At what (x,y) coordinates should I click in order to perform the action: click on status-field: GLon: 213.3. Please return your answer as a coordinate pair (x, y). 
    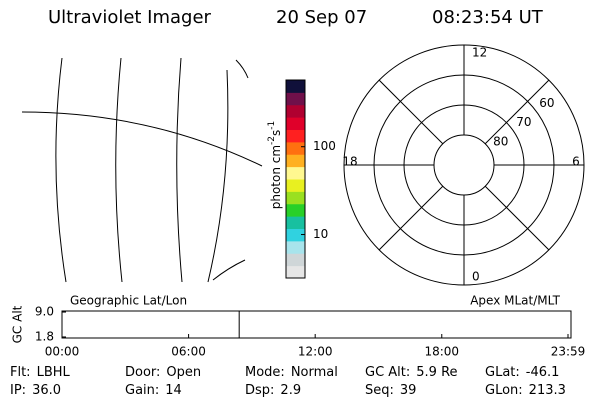
    Looking at the image, I should click on (525, 390).